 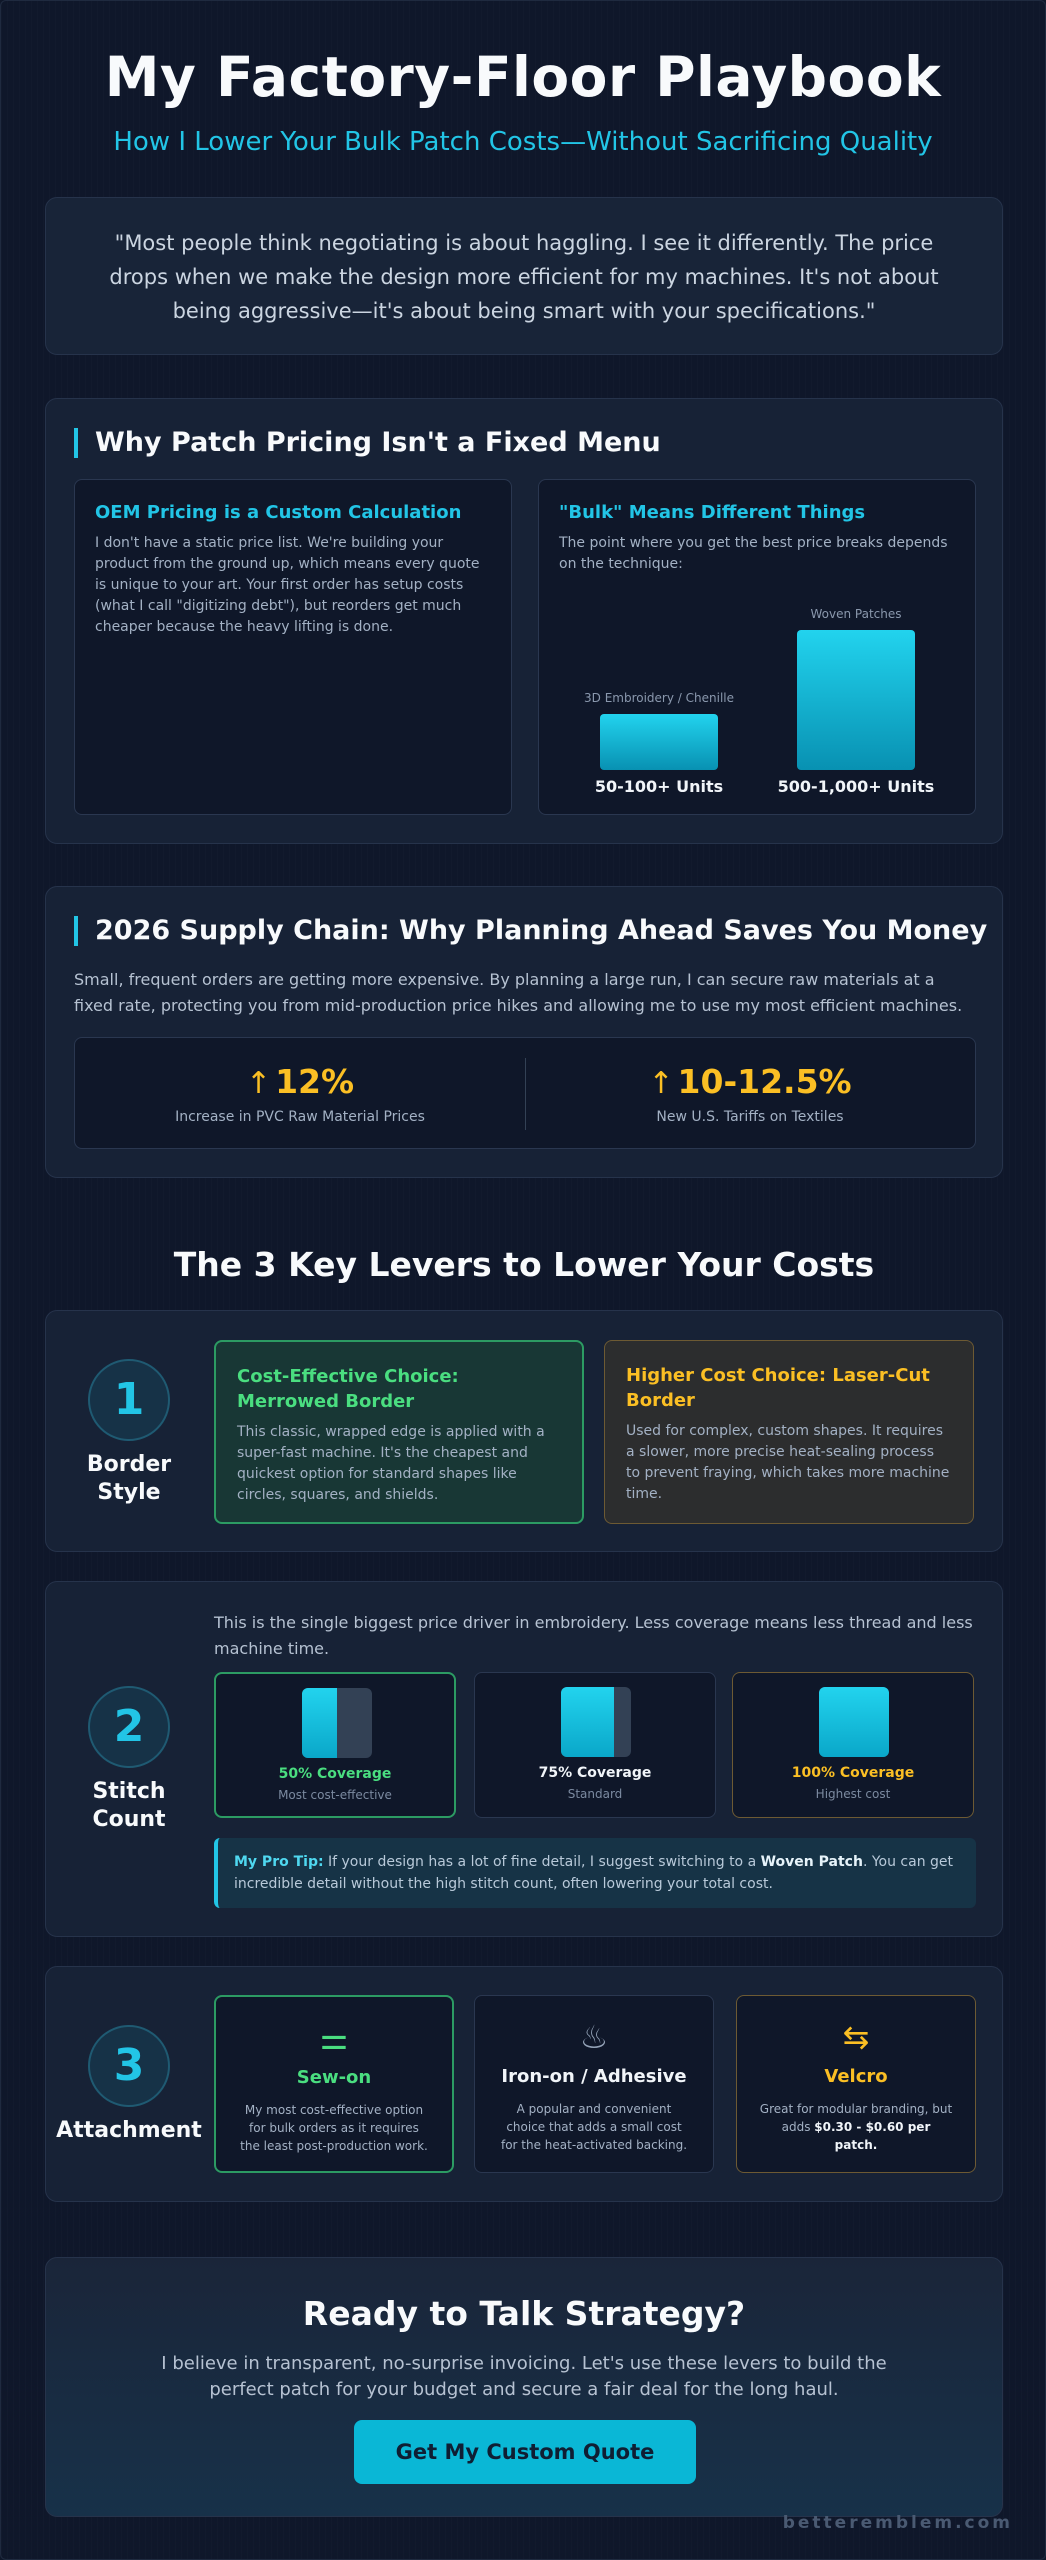 I want to click on lever-label: Attachment, so click(x=129, y=2130).